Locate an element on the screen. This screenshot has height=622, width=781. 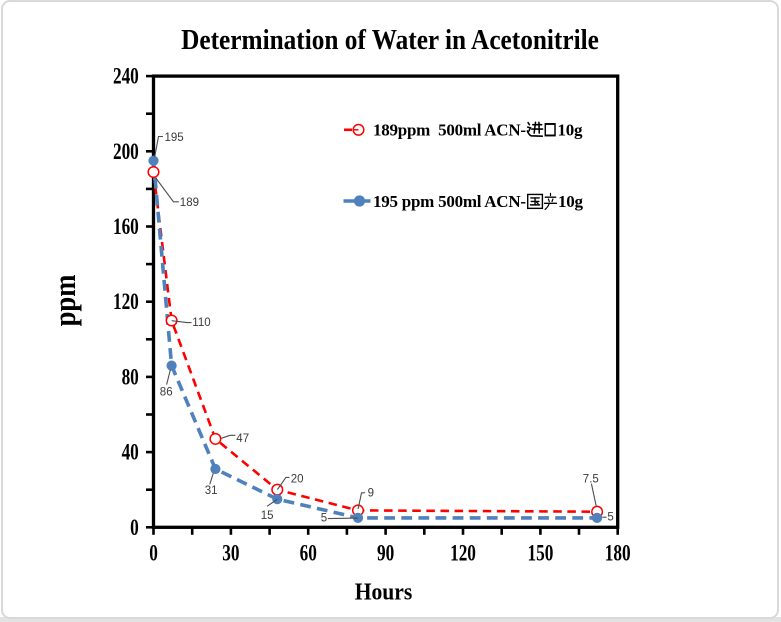
svg-text: 240 is located at coordinates (126, 76).